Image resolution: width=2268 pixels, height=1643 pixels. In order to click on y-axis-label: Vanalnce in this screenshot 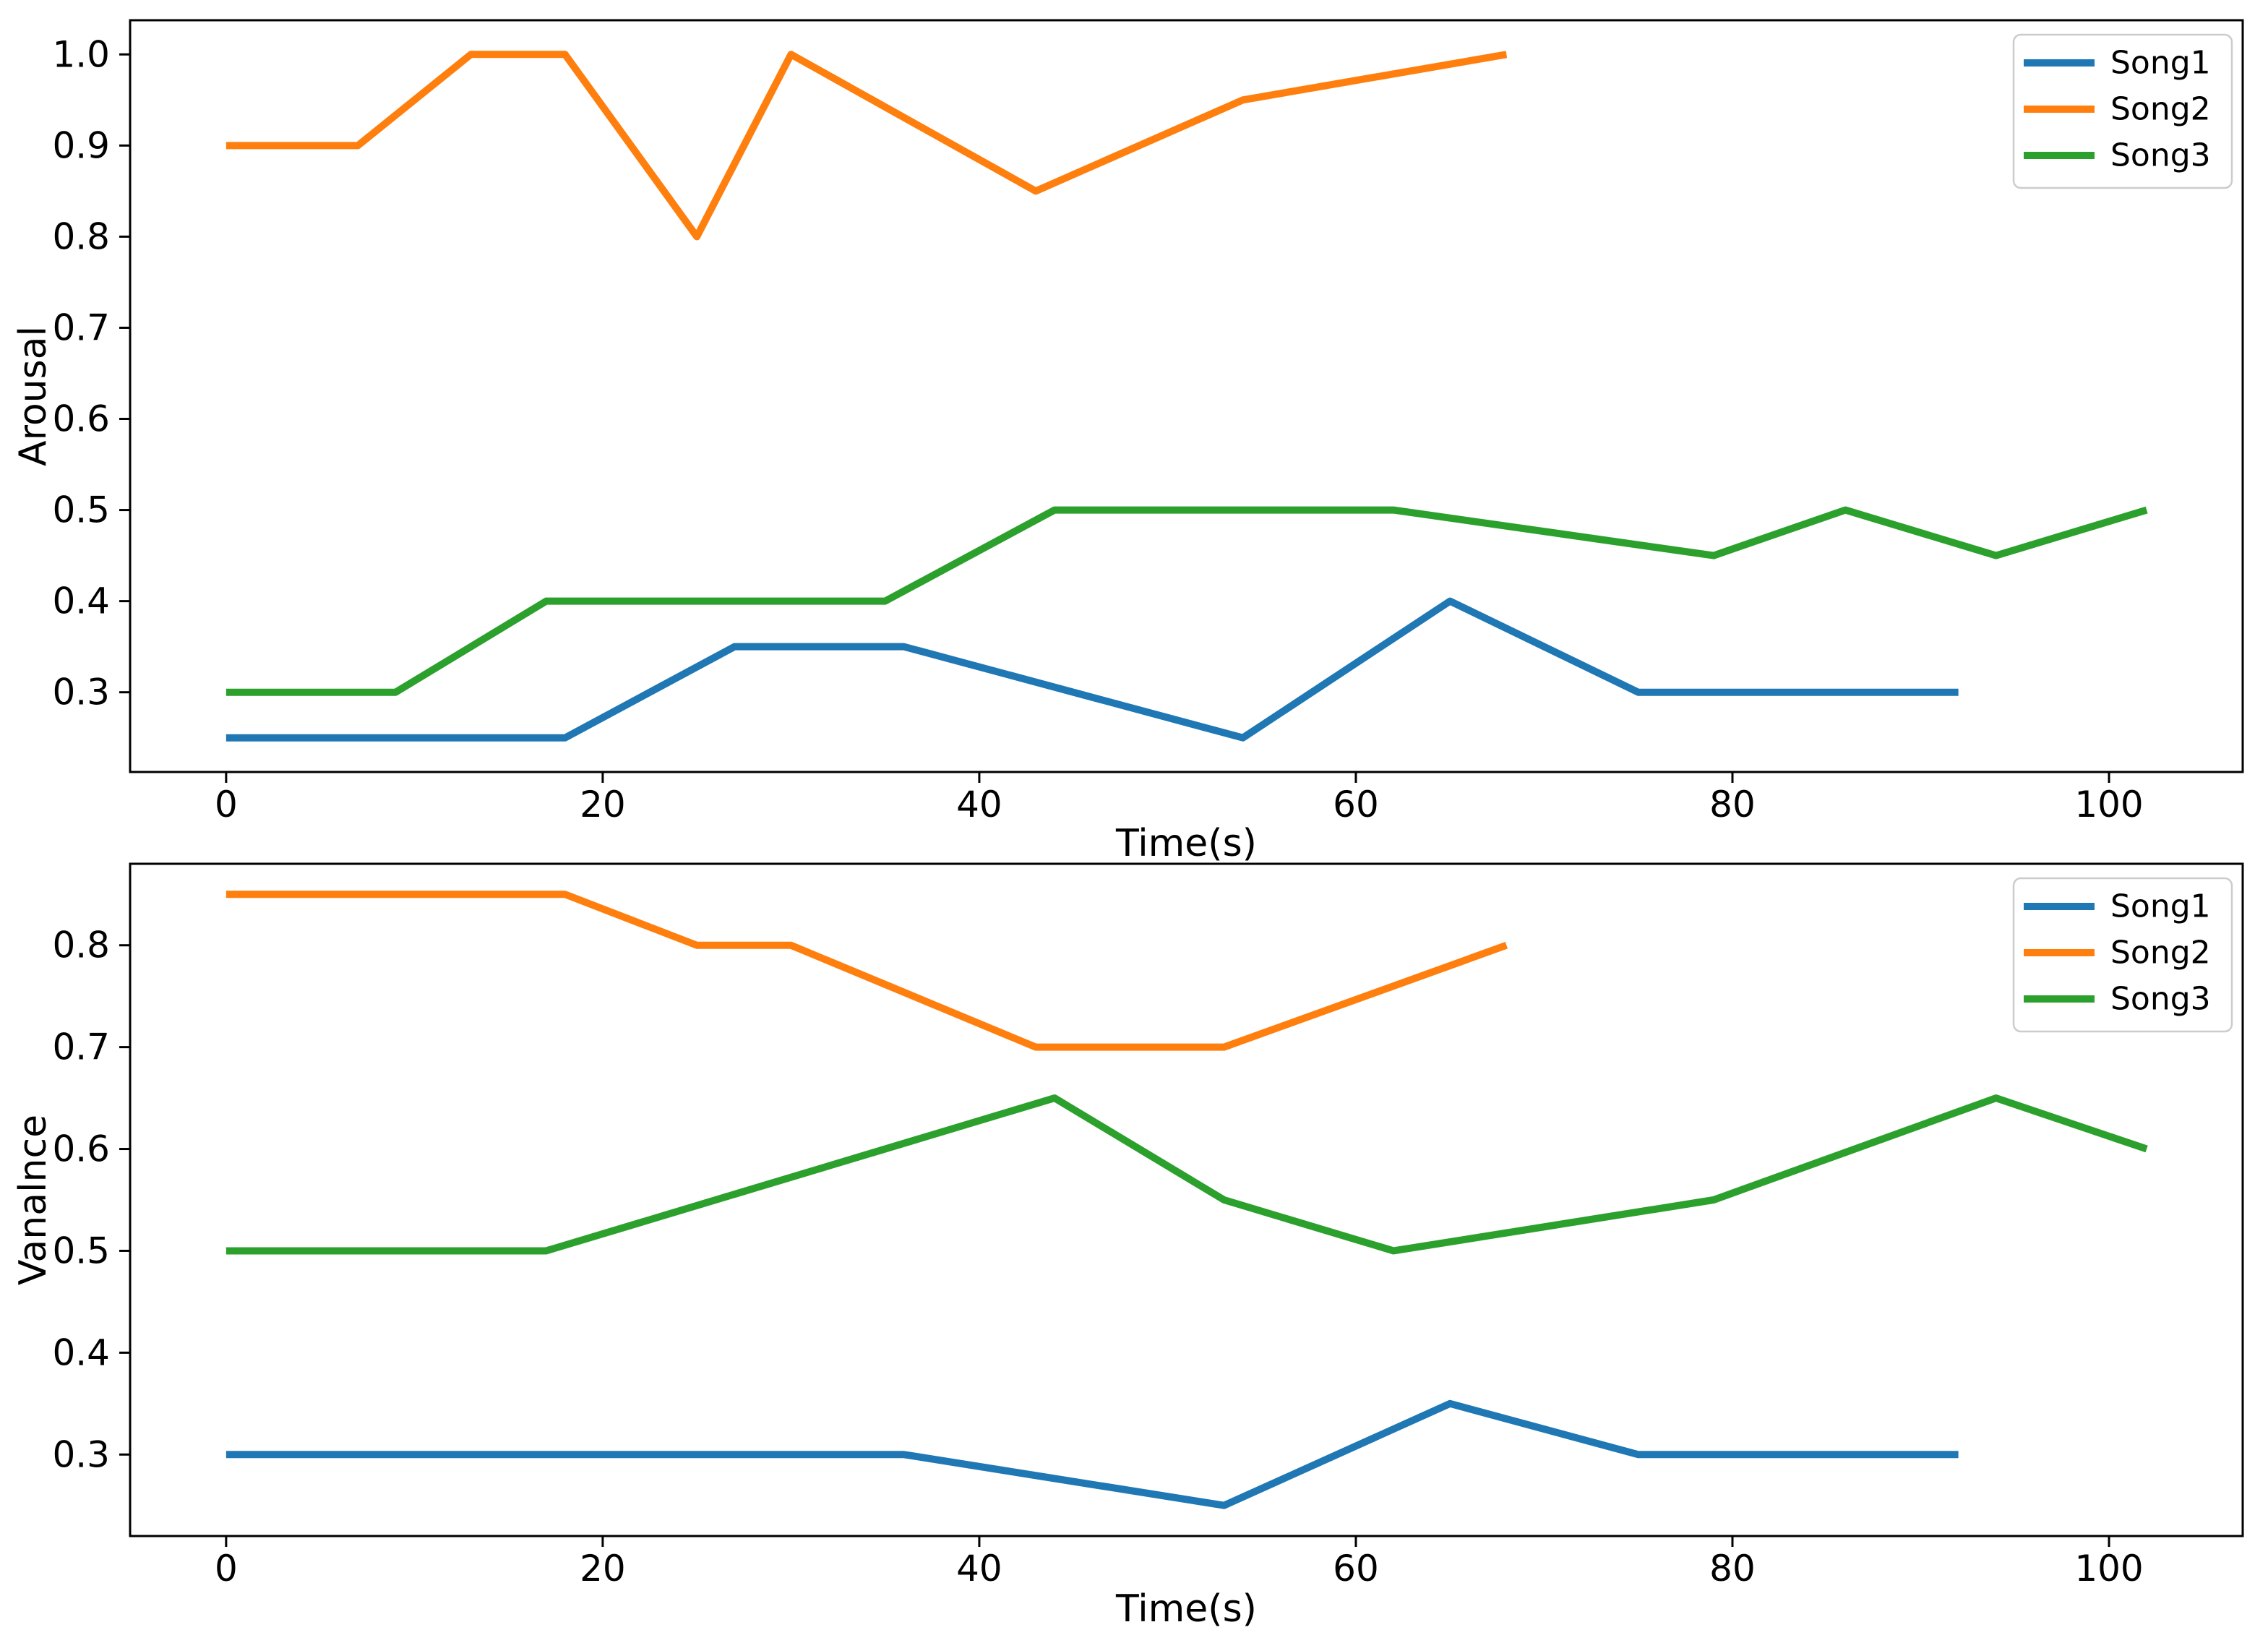, I will do `click(33, 1200)`.